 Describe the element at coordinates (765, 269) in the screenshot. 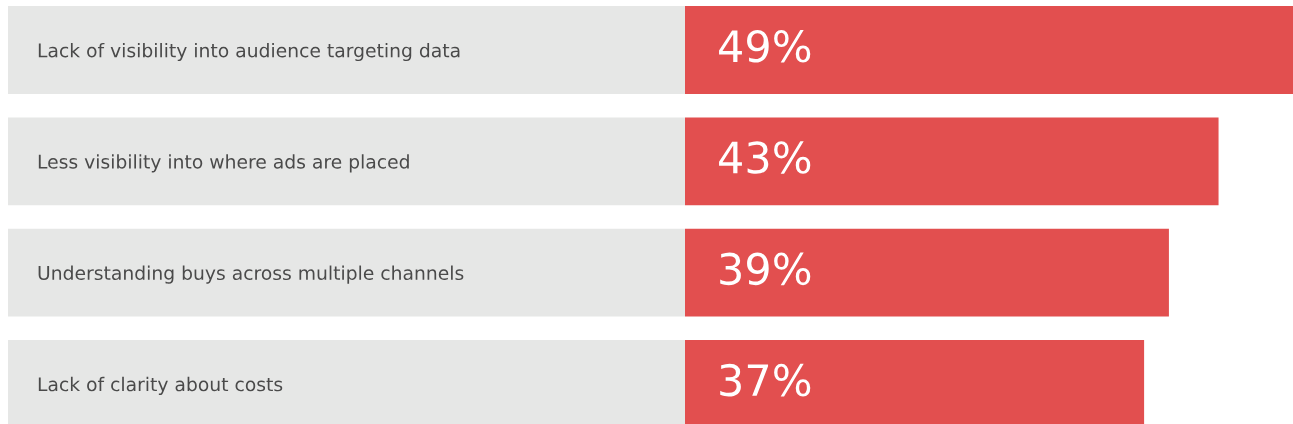

I see `data-label: 39%` at that location.